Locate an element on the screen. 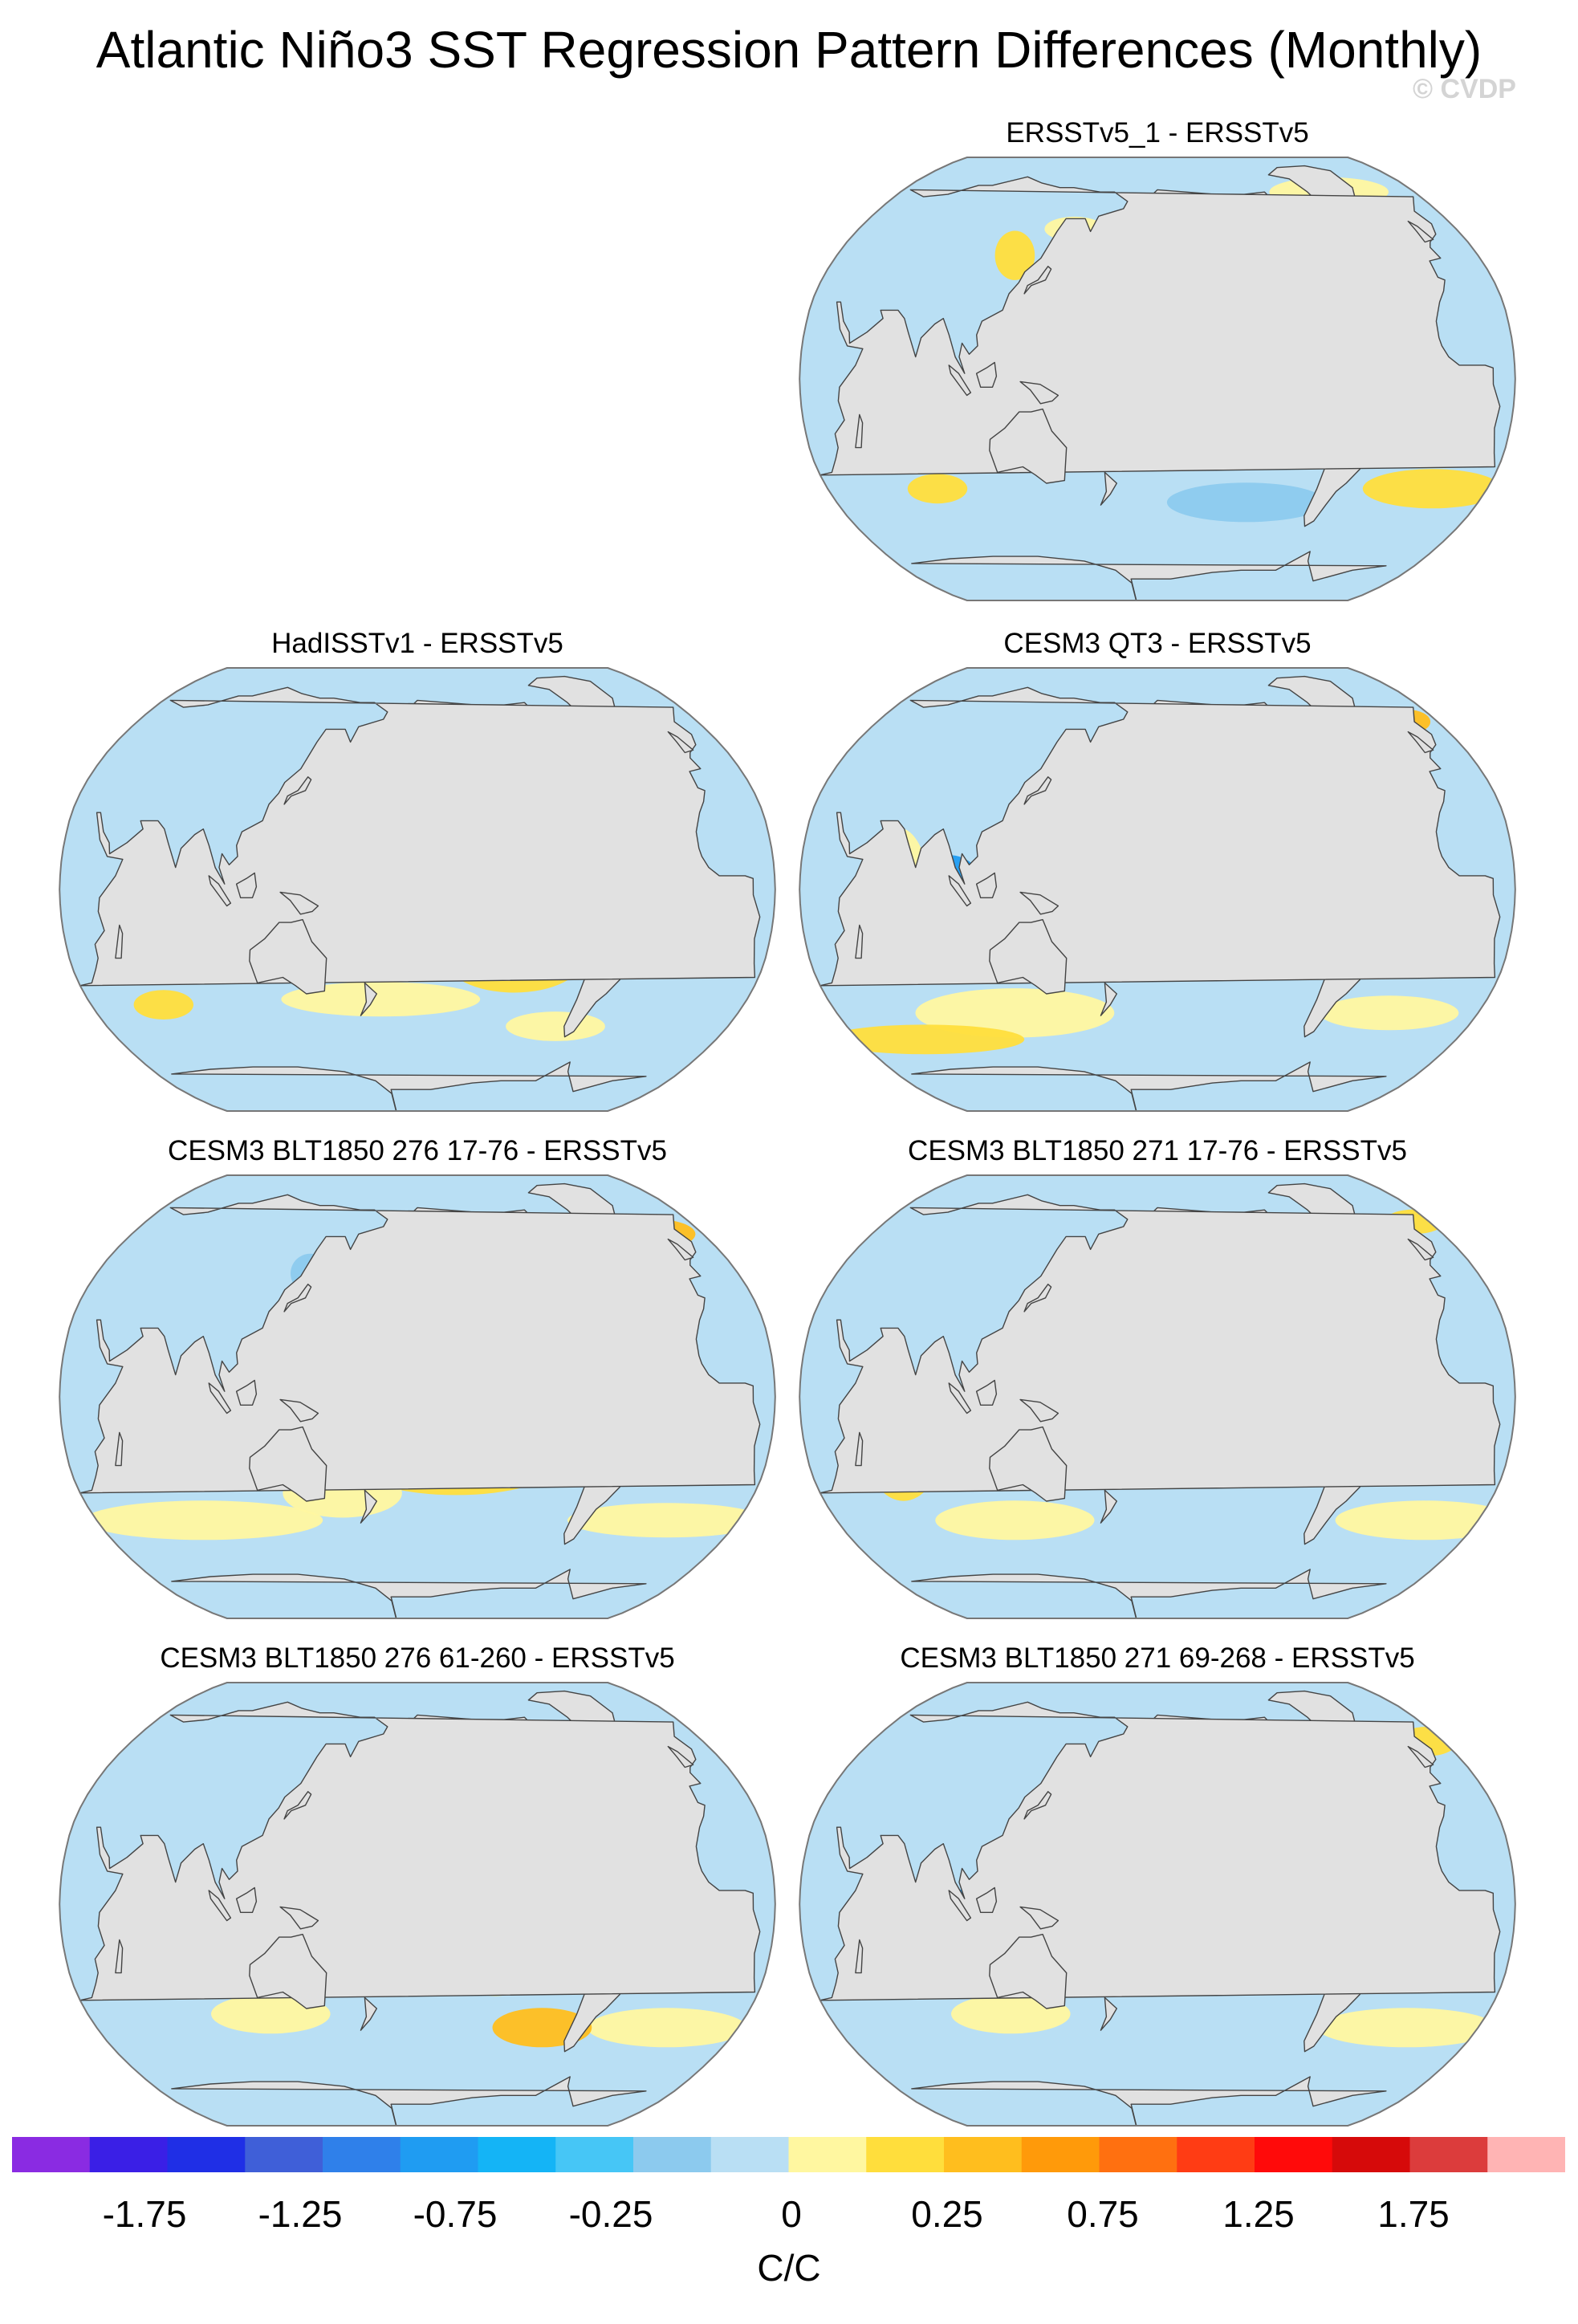  colorbar-tick-label: -1.25 is located at coordinates (300, 2214).